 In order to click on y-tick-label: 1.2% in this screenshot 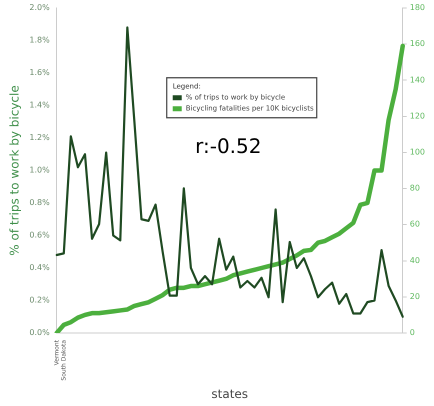, I will do `click(39, 137)`.